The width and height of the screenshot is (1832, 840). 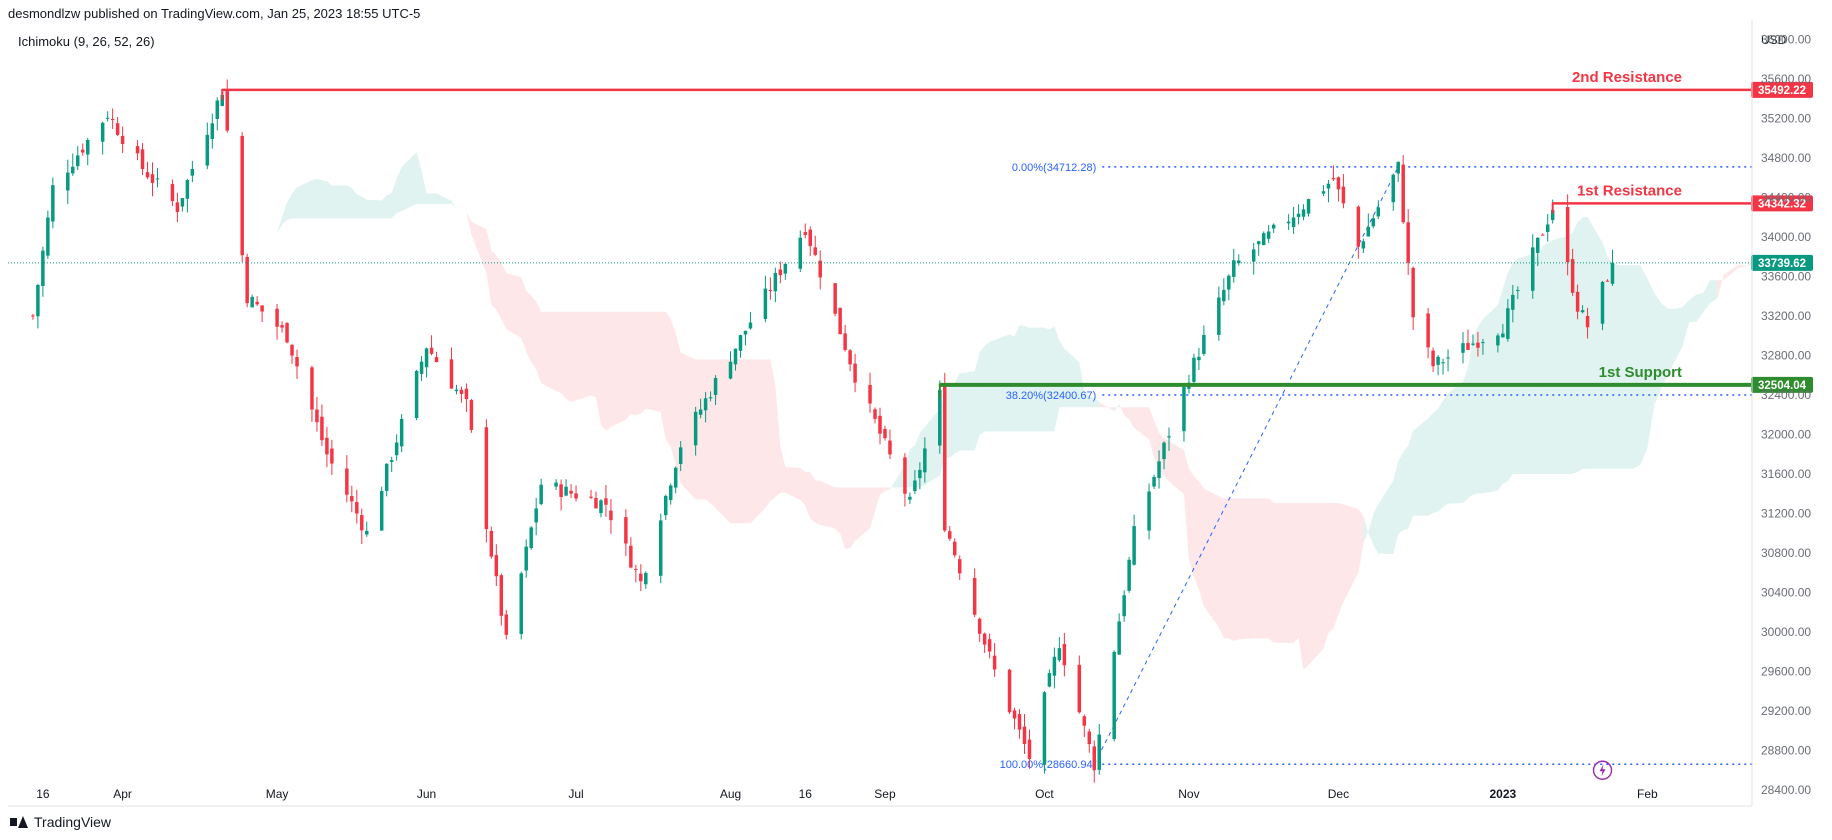 What do you see at coordinates (1627, 77) in the screenshot?
I see `level-label: 2nd Resistance` at bounding box center [1627, 77].